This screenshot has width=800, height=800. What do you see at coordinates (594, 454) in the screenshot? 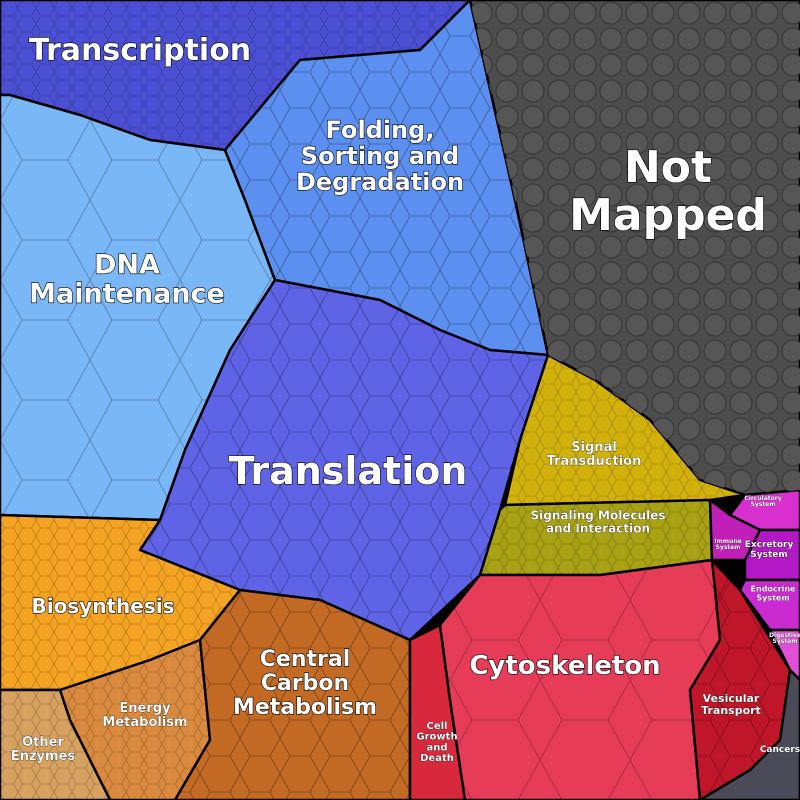
I see `label-signal-transduction: Signal Transduction` at bounding box center [594, 454].